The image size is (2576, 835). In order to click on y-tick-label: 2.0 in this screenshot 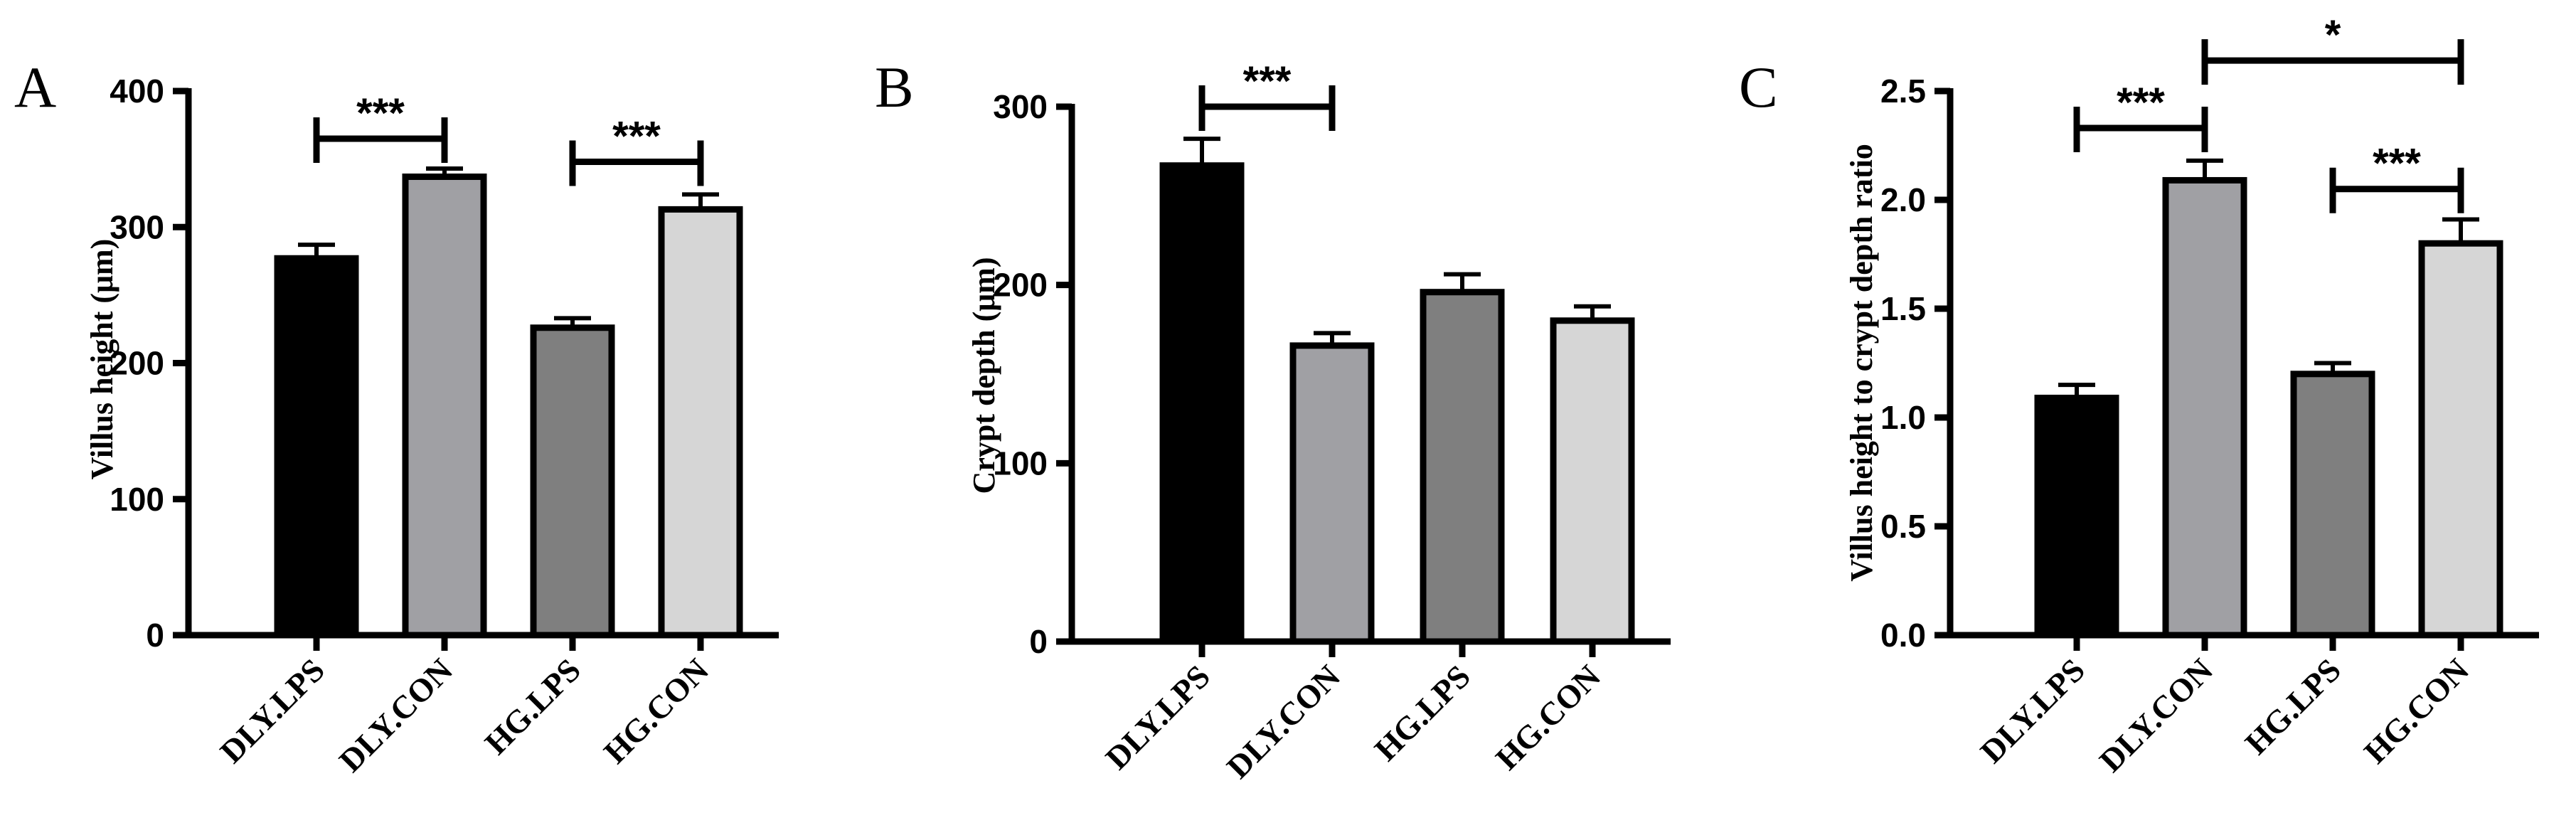, I will do `click(1903, 200)`.